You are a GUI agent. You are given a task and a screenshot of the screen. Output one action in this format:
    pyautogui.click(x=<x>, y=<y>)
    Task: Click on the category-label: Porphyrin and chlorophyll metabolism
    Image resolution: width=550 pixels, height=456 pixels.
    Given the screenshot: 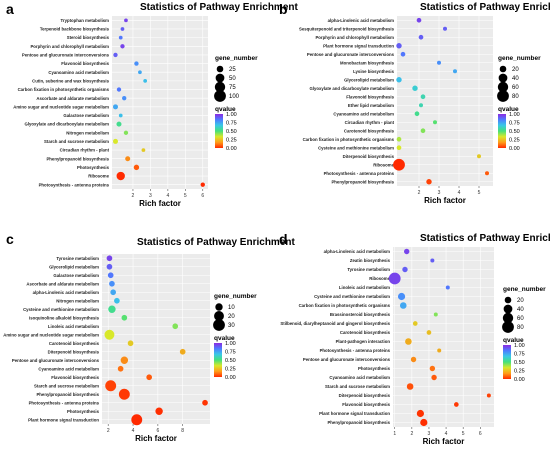 What is the action you would take?
    pyautogui.click(x=69, y=46)
    